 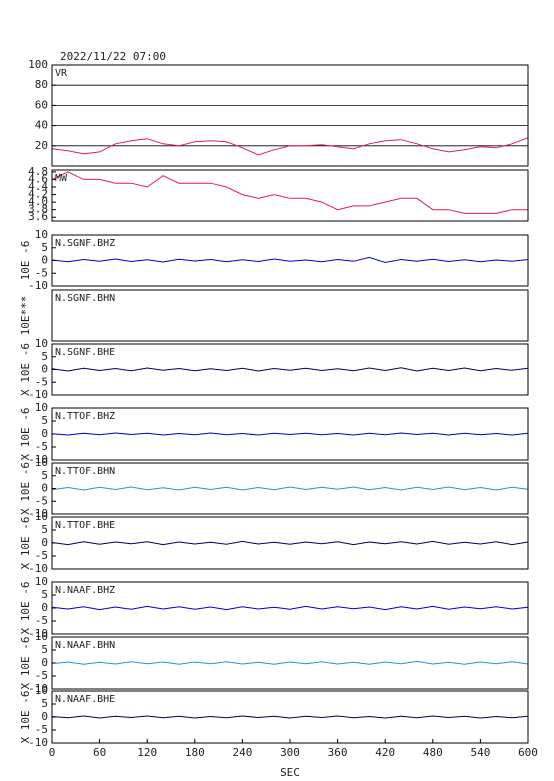 What do you see at coordinates (195, 752) in the screenshot?
I see `x-tick-label: 180` at bounding box center [195, 752].